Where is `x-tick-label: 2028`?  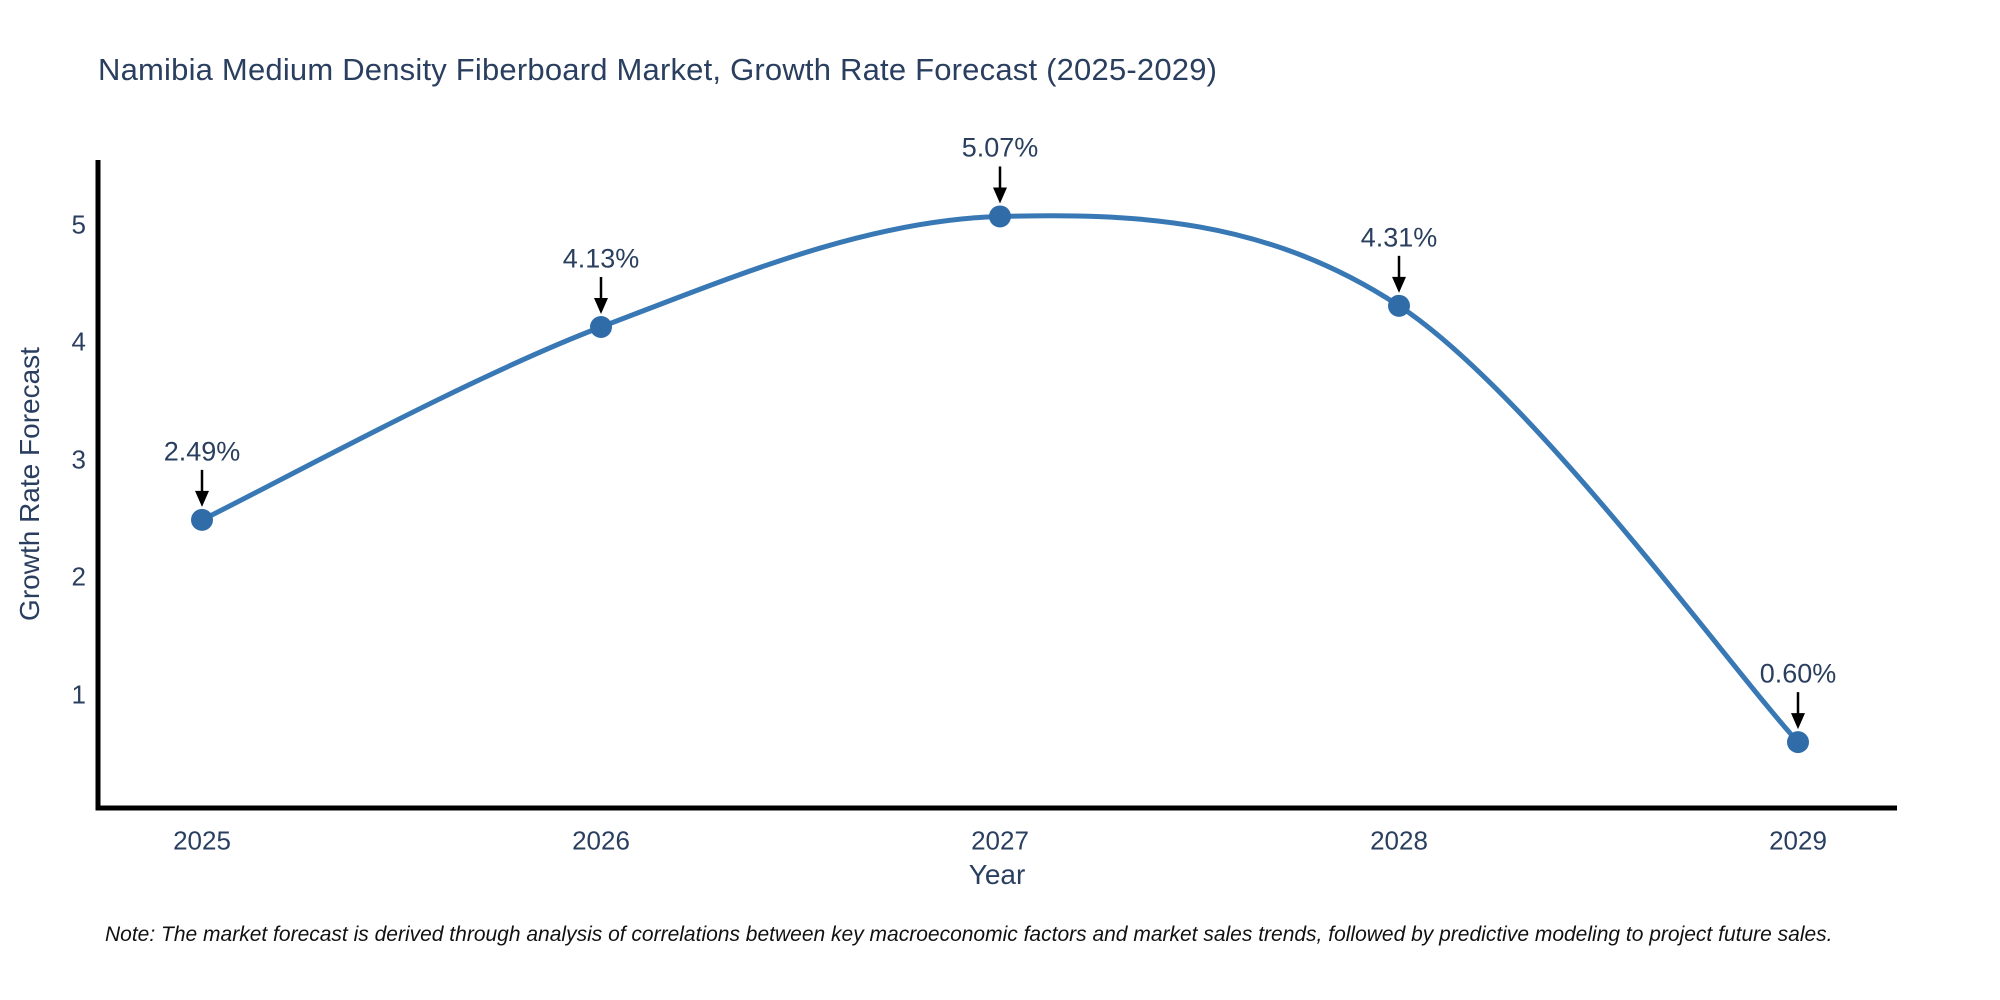
x-tick-label: 2028 is located at coordinates (1399, 840).